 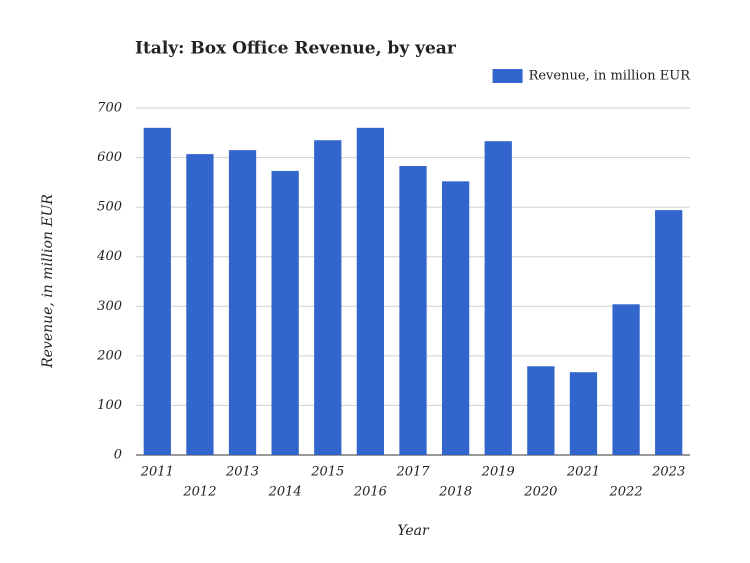 I want to click on x-tick-label: 2012, so click(x=199, y=492).